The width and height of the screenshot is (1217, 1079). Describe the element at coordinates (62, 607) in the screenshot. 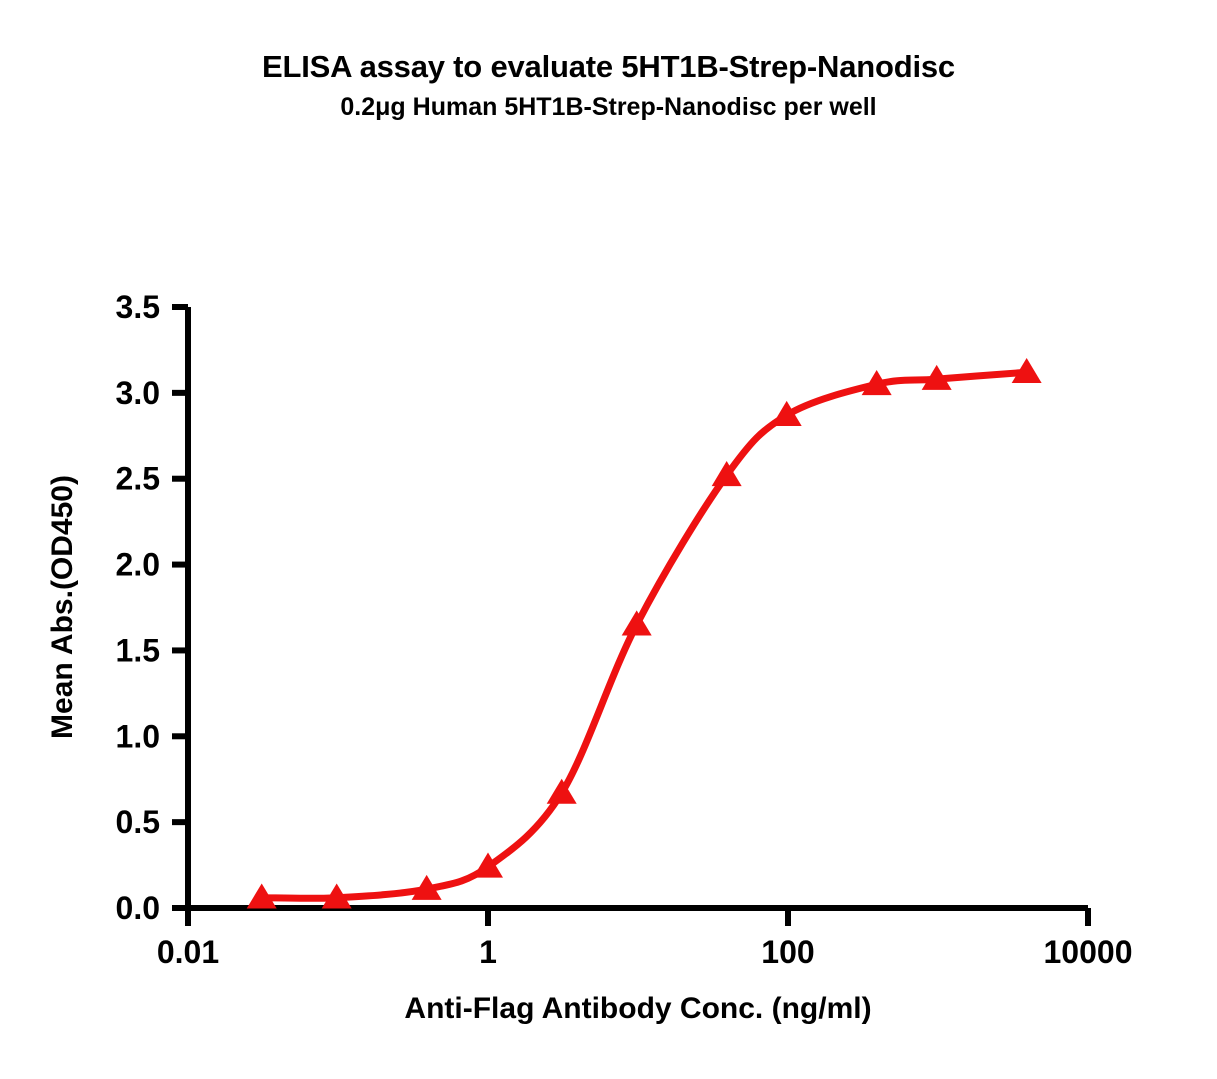

I see `y-axis-title: Mean Abs.(OD450)` at that location.